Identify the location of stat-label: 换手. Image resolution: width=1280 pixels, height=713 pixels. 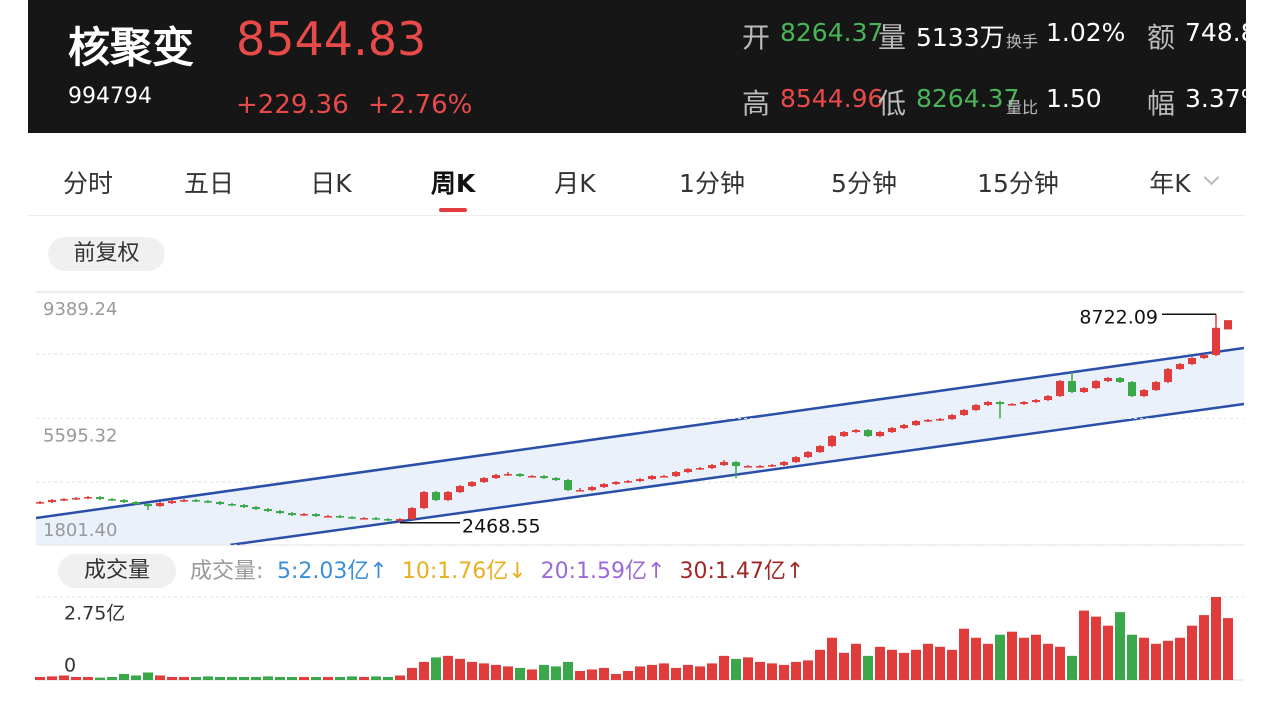
(1022, 41).